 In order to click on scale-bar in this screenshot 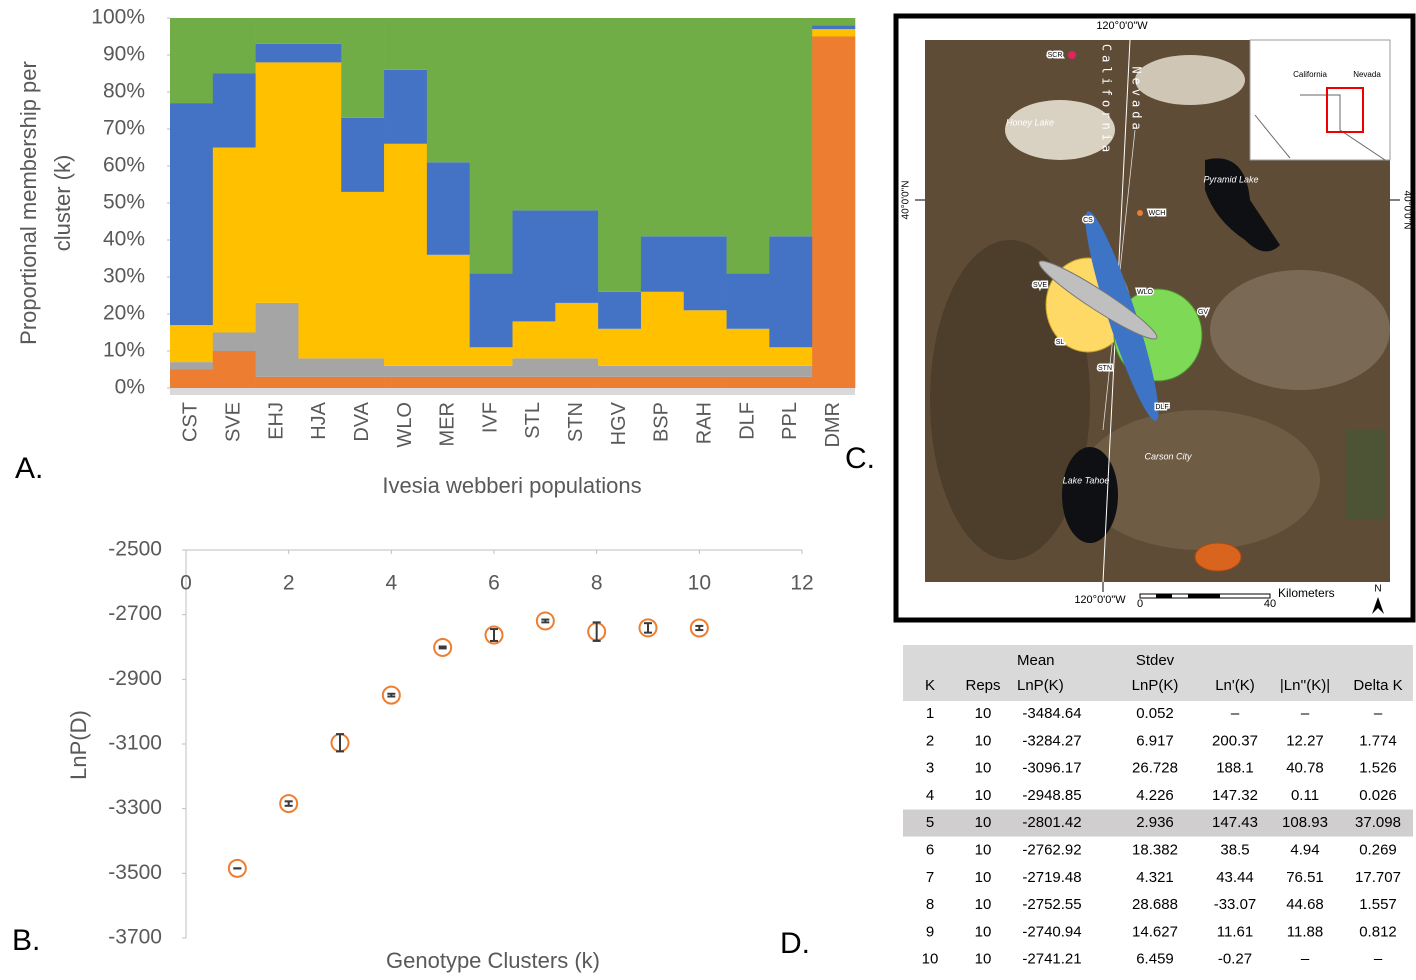, I will do `click(1164, 596)`.